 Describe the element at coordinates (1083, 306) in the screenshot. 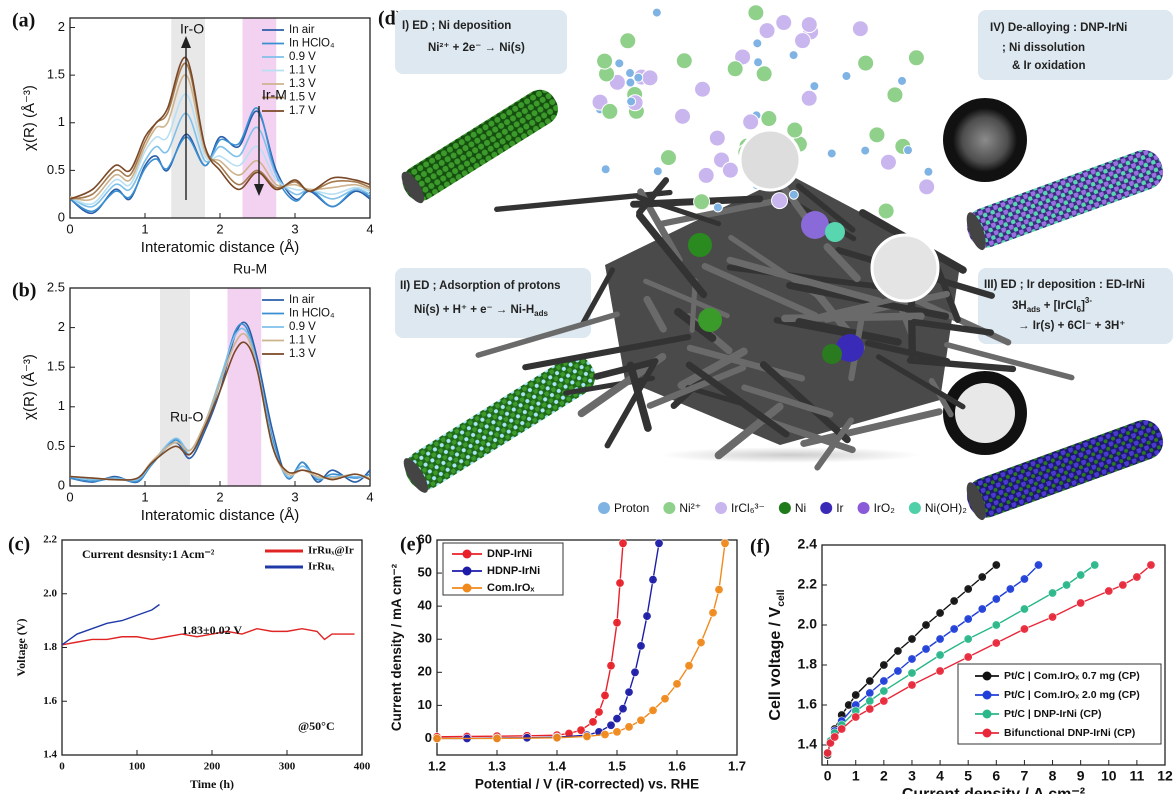

I see `reaction-part: ]` at that location.